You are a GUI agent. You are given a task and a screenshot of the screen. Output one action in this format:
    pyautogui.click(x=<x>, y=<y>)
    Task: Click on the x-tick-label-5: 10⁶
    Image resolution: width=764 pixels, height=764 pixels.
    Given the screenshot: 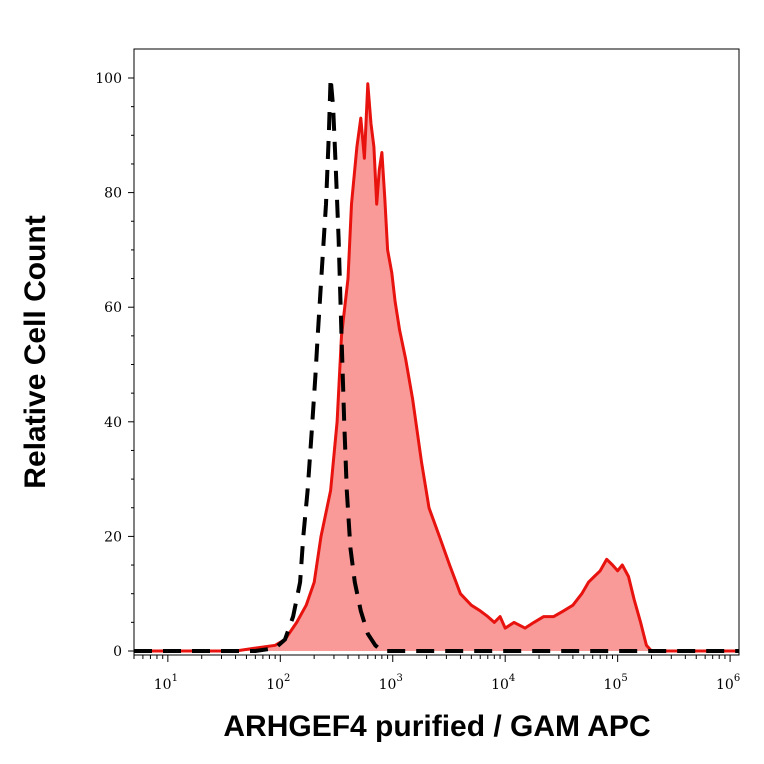 What is the action you would take?
    pyautogui.click(x=728, y=683)
    